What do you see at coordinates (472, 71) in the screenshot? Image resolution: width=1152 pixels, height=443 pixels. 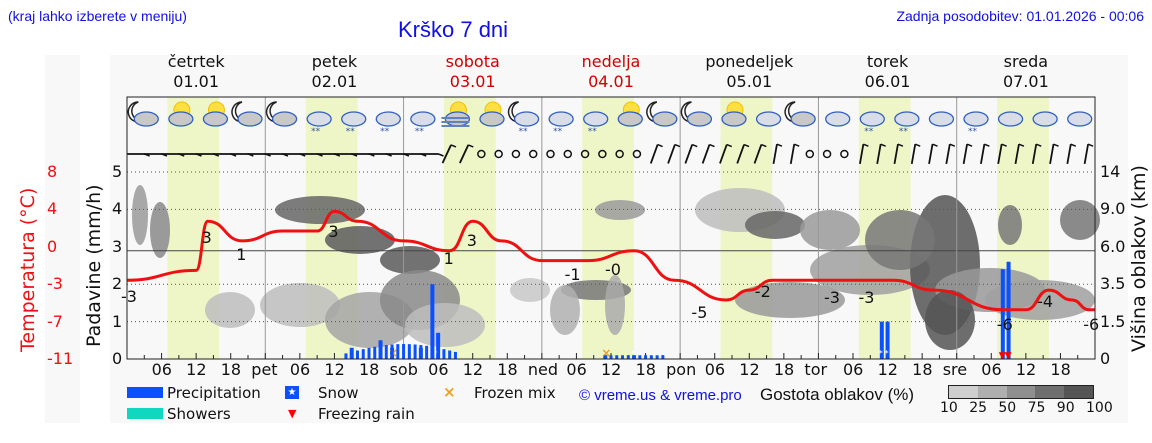 I see `day-header: sobota 03.01` at bounding box center [472, 71].